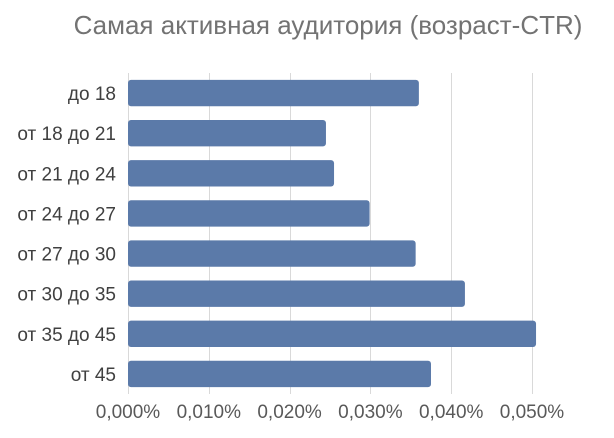 This screenshot has width=614, height=438. I want to click on x-tick-label: 0,030%, so click(370, 412).